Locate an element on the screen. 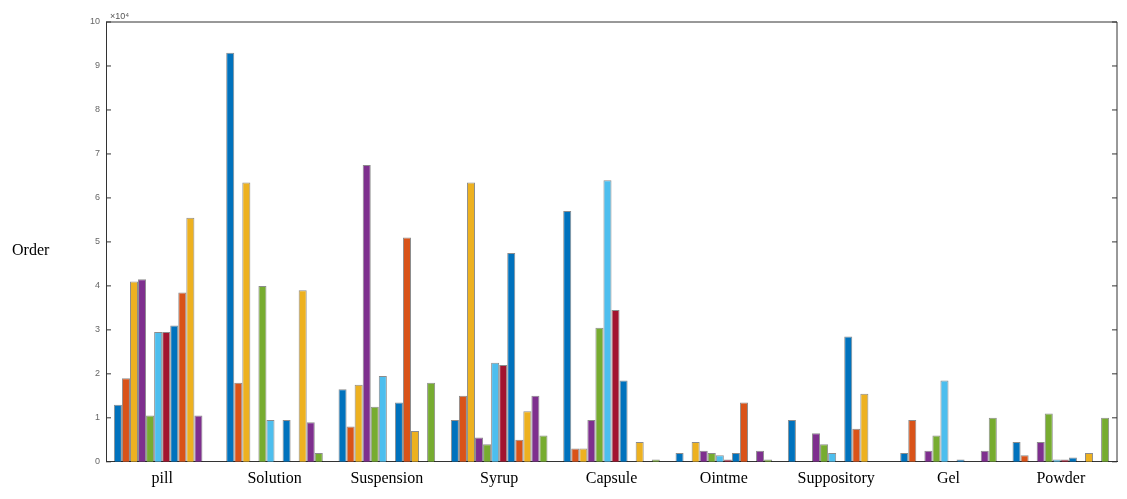  y-tick-label: 4 is located at coordinates (98, 285).